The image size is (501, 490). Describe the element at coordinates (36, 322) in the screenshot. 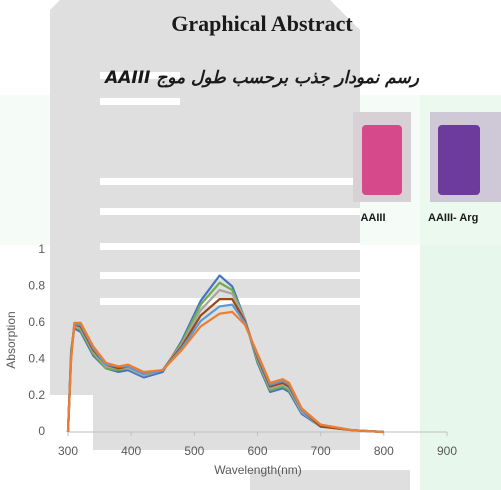

I see `y-tick-label: 0.6` at that location.